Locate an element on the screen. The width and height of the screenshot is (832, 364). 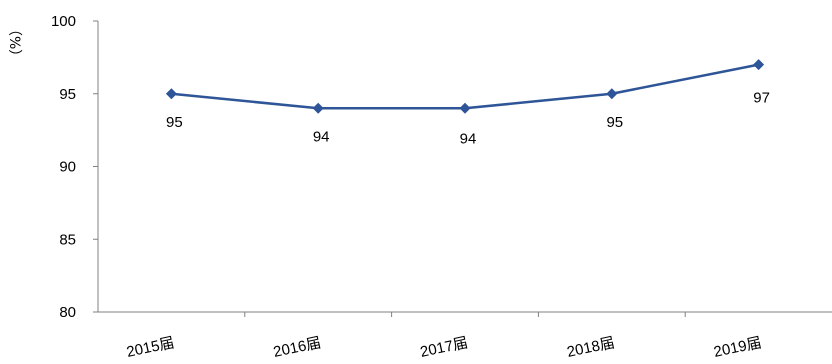
x-tick-label: 2019届 is located at coordinates (737, 347).